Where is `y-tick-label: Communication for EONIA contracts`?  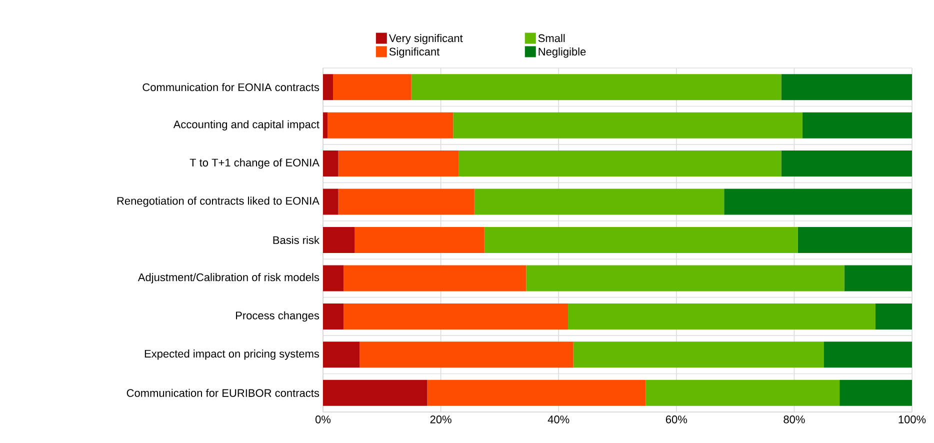
y-tick-label: Communication for EONIA contracts is located at coordinates (231, 87).